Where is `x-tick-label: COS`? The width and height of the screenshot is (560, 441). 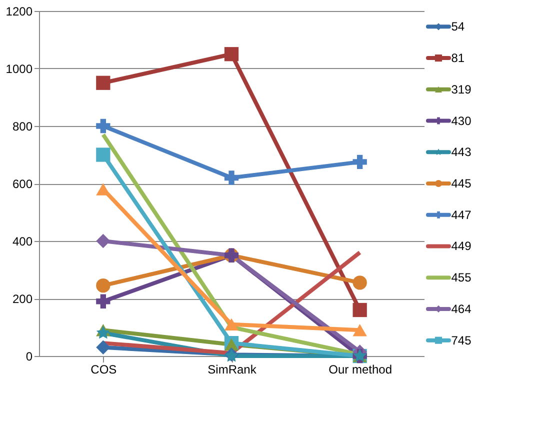 x-tick-label: COS is located at coordinates (103, 369).